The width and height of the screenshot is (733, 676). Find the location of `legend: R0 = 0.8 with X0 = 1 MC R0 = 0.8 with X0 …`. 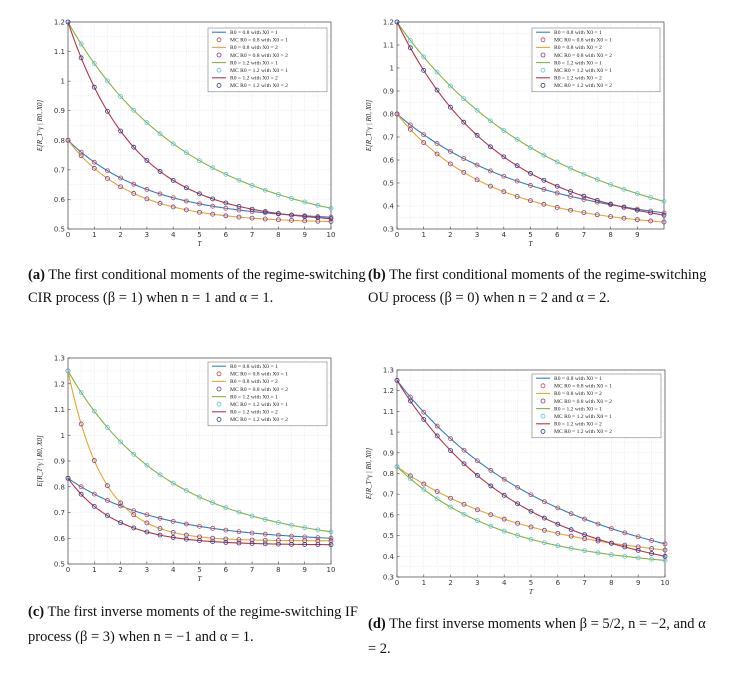

legend: R0 = 0.8 with X0 = 1 MC R0 = 0.8 with X0 … is located at coordinates (596, 60).